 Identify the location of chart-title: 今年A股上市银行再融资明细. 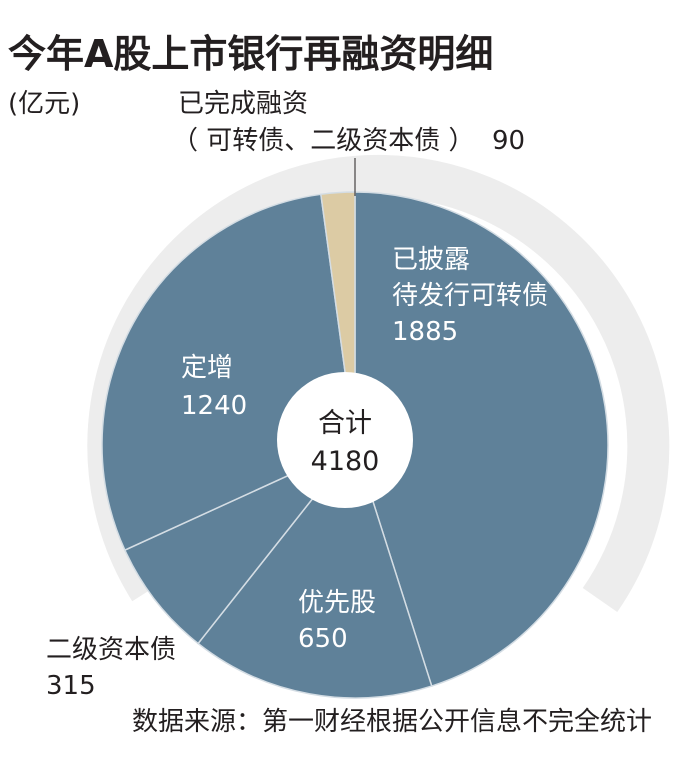
(250, 54).